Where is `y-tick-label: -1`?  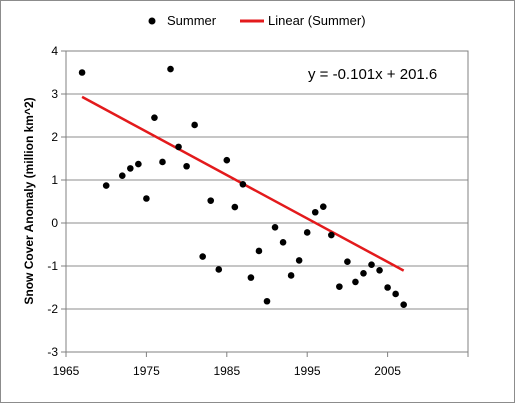 y-tick-label: -1 is located at coordinates (52, 266).